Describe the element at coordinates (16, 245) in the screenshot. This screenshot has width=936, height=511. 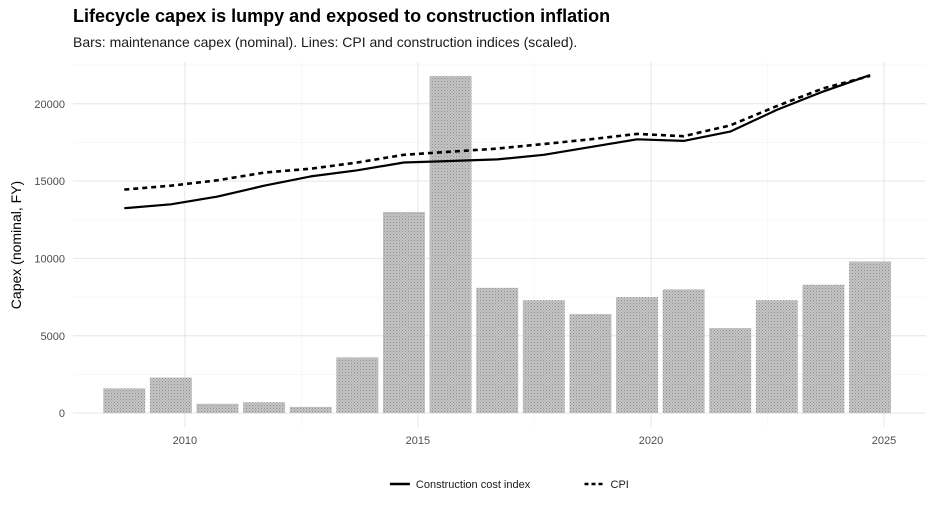
I see `y-axis-title: Capex (nominal, FY)` at that location.